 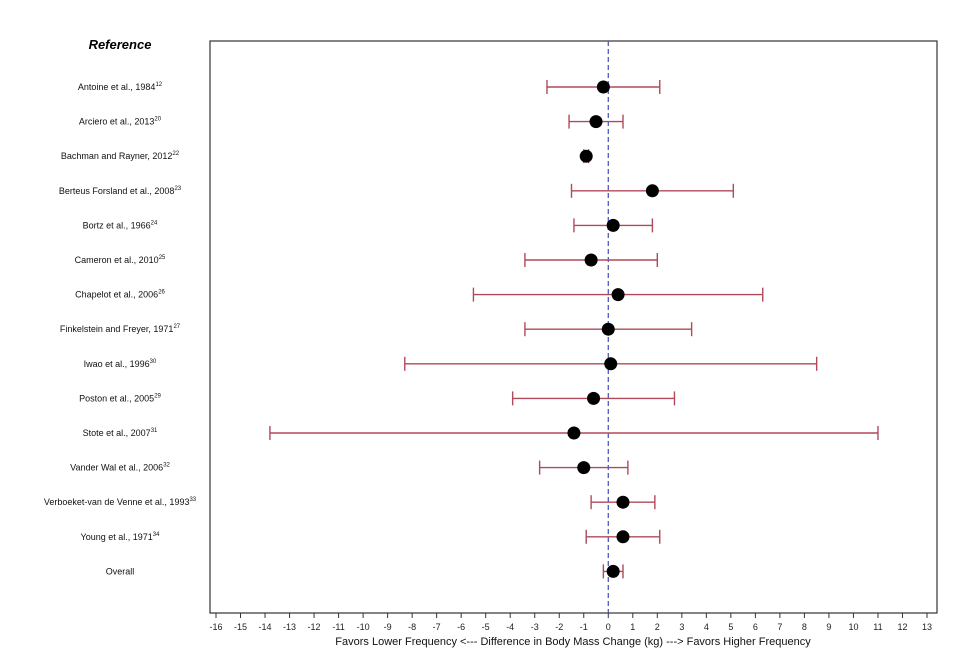 What do you see at coordinates (121, 537) in the screenshot?
I see `study-label: Young et al., 197134` at bounding box center [121, 537].